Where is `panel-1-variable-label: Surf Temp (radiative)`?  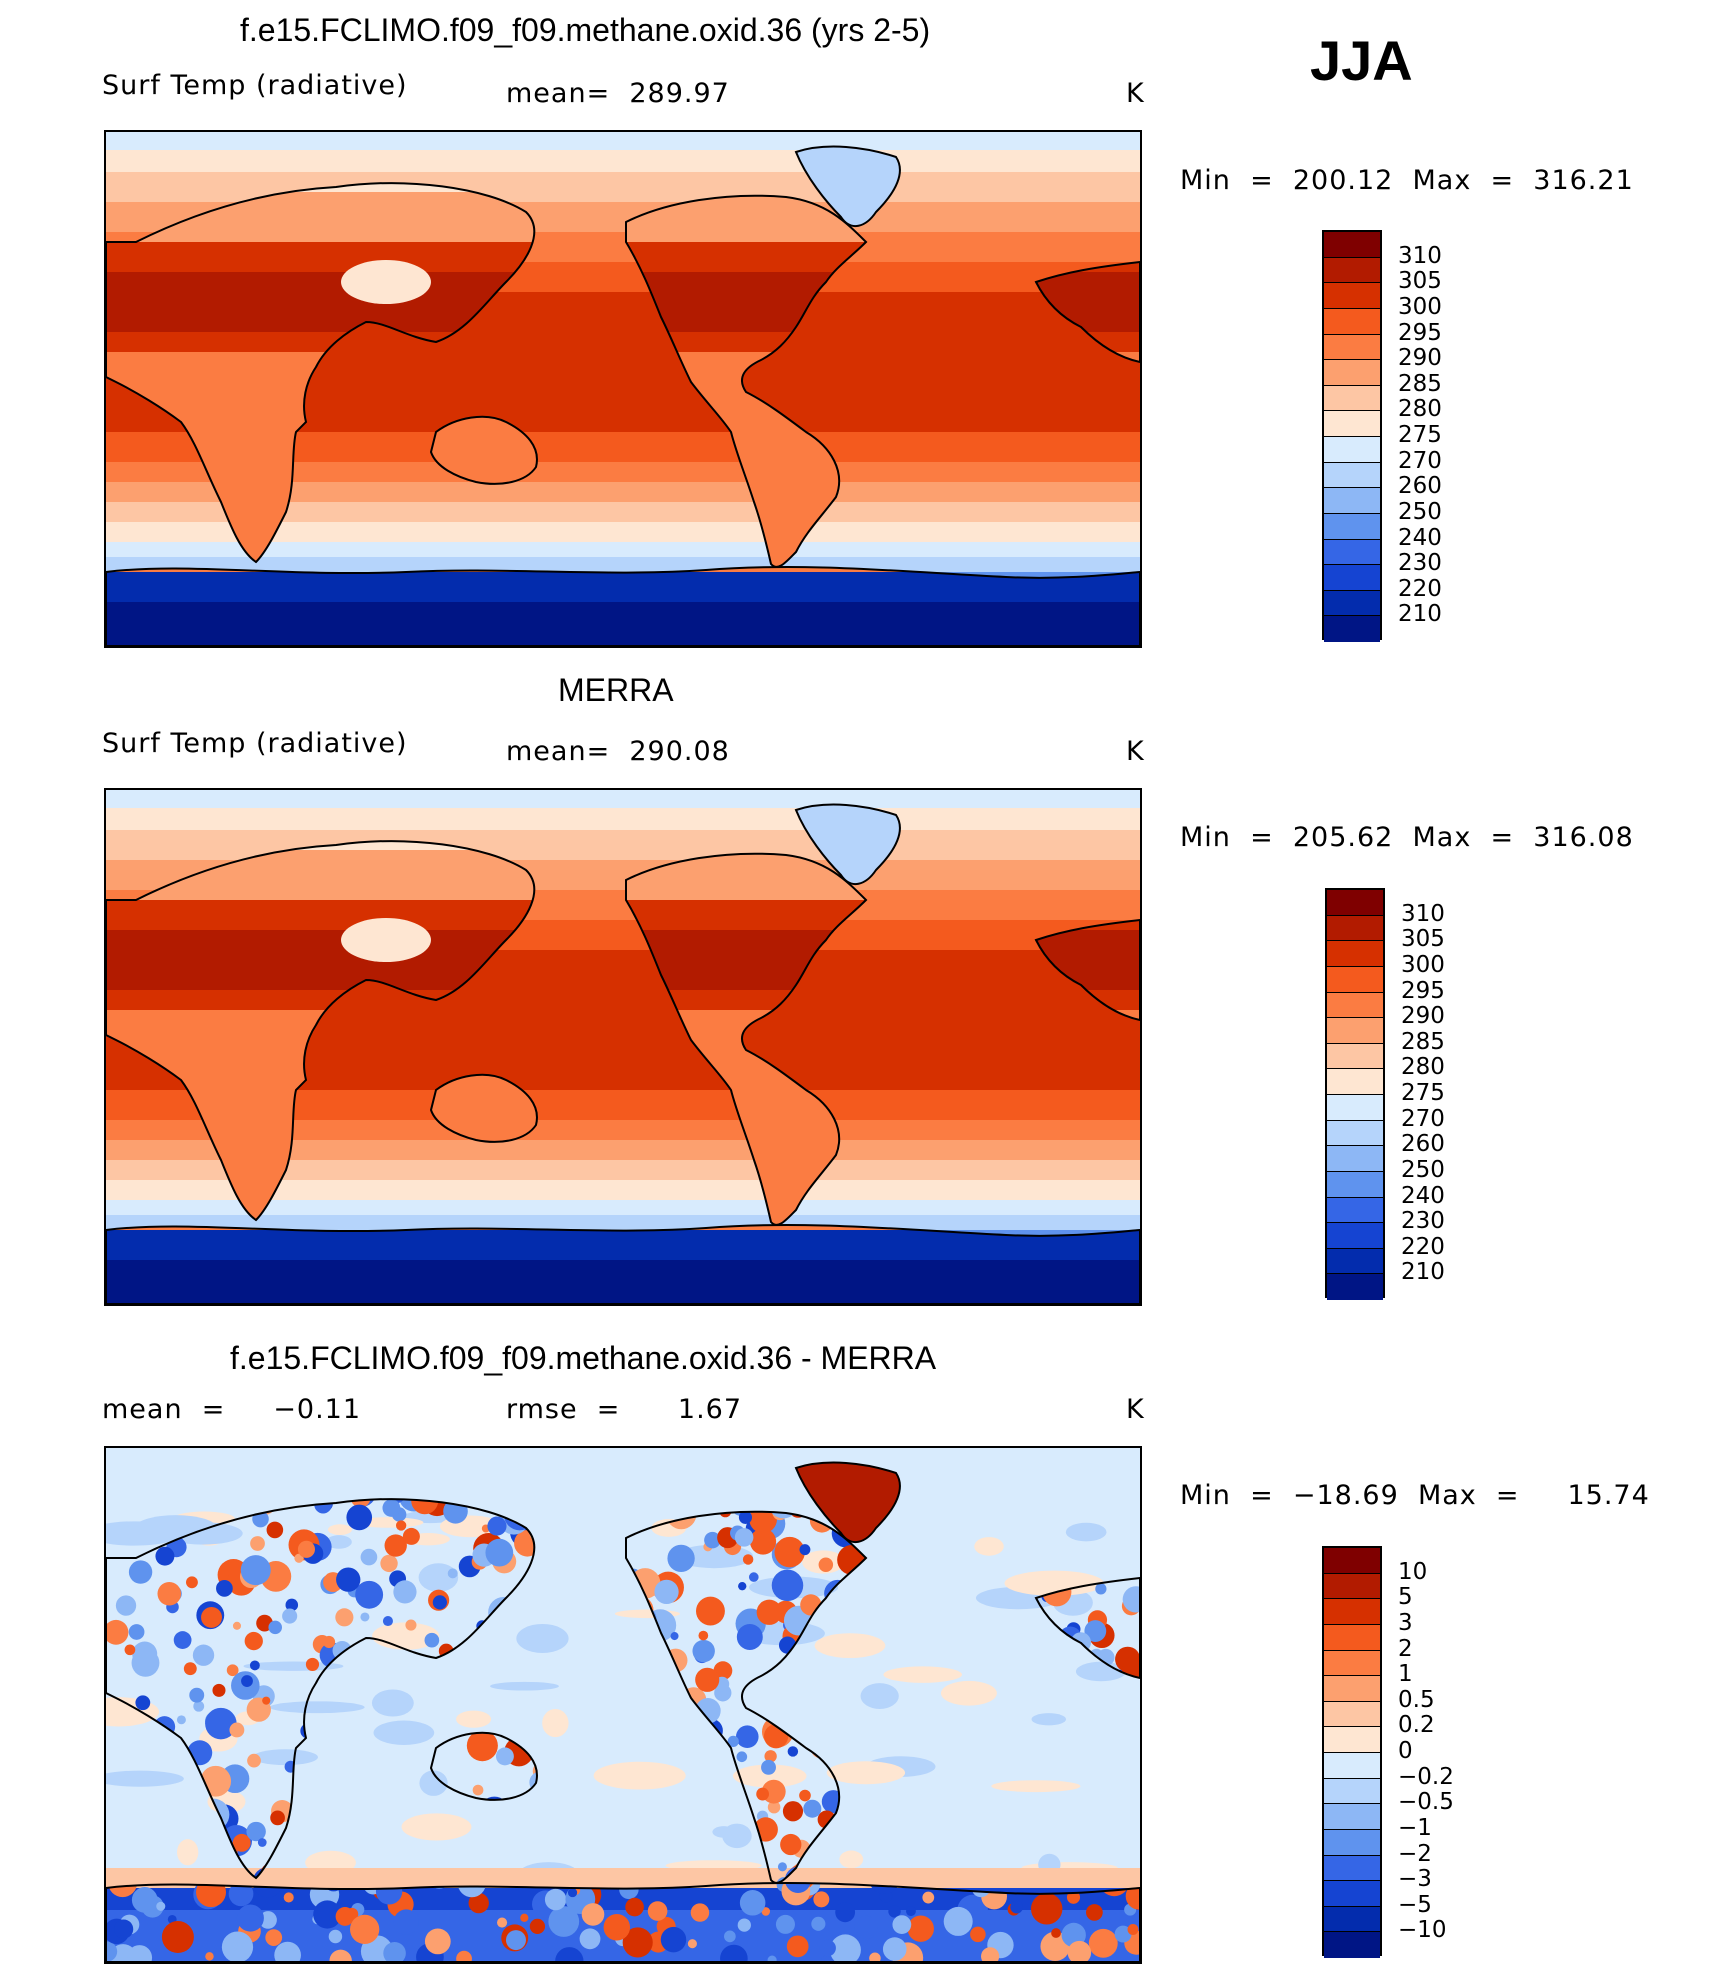 panel-1-variable-label: Surf Temp (radiative) is located at coordinates (255, 85).